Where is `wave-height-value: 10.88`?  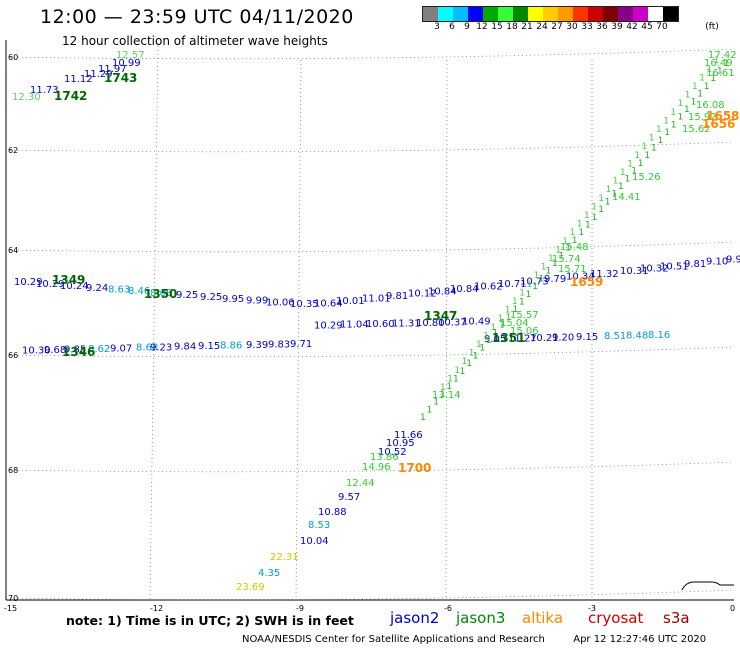
wave-height-value: 10.88 is located at coordinates (332, 512).